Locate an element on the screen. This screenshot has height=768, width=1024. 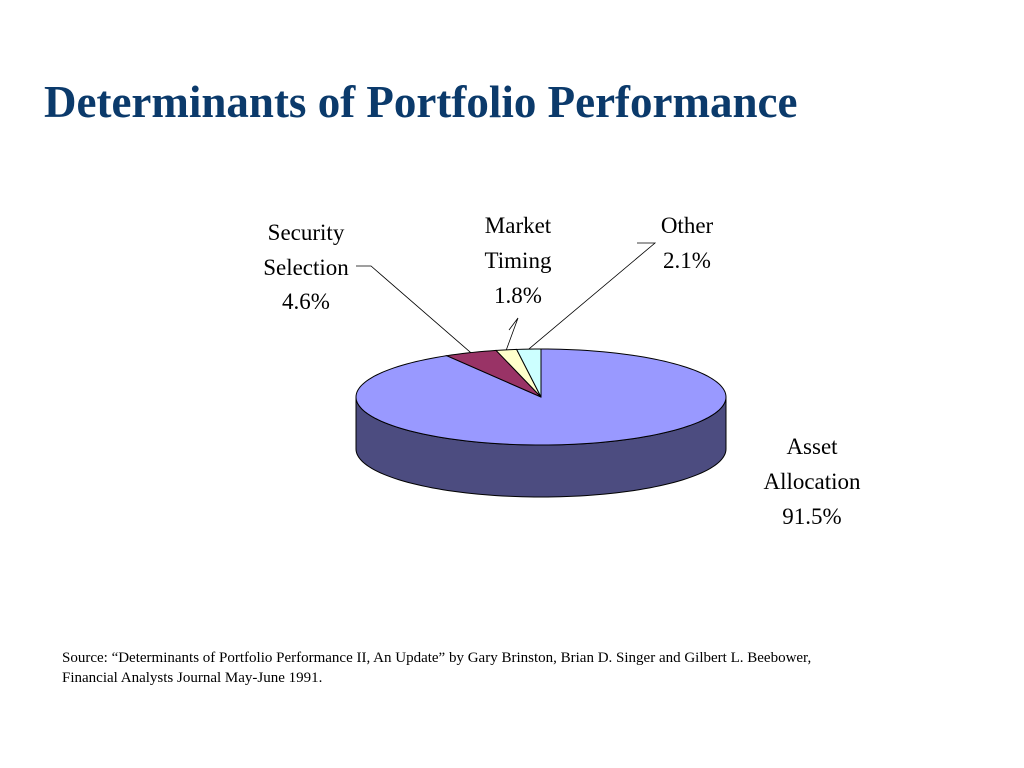
slice-label-asset-allocation: Asset Allocation 91.5% is located at coordinates (812, 481).